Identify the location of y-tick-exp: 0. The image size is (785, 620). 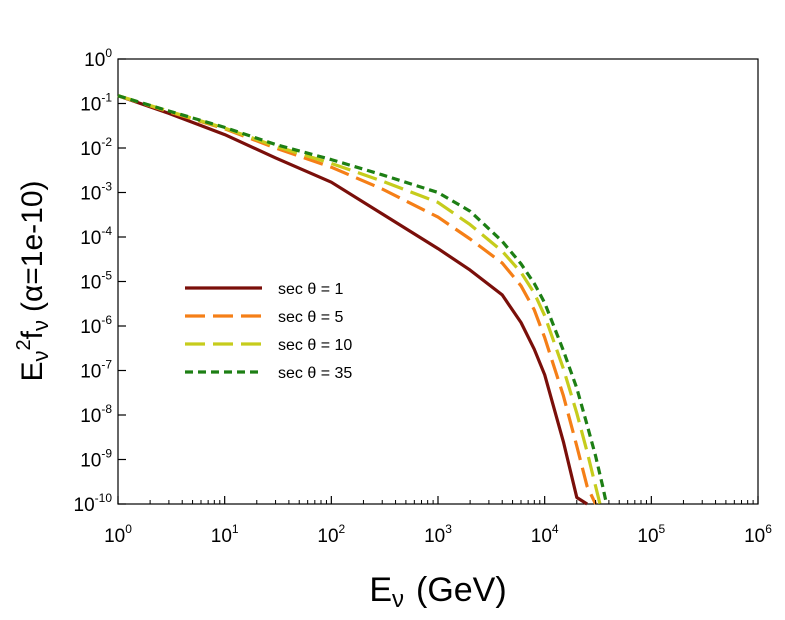
(108, 53).